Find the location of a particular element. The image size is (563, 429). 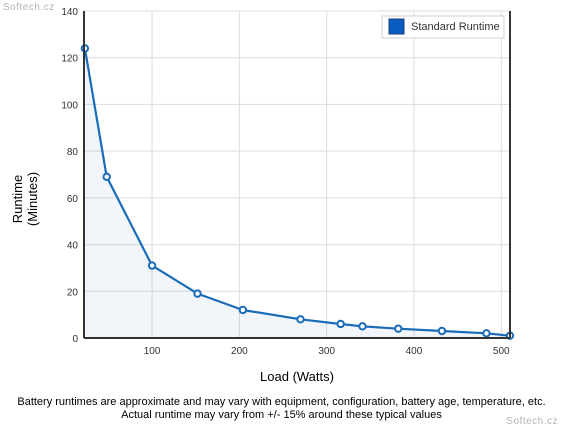

y-tick-label: 20 is located at coordinates (73, 292).